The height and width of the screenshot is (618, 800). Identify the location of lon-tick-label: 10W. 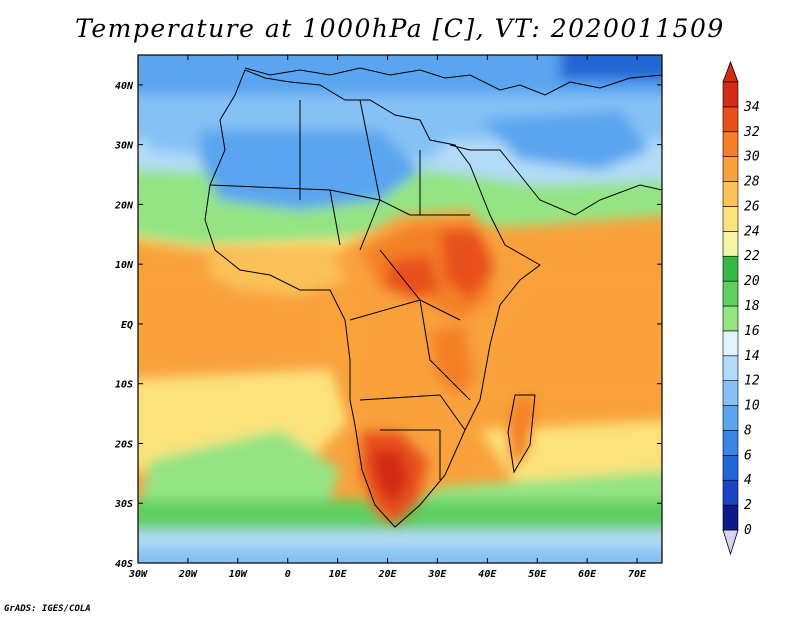
(238, 574).